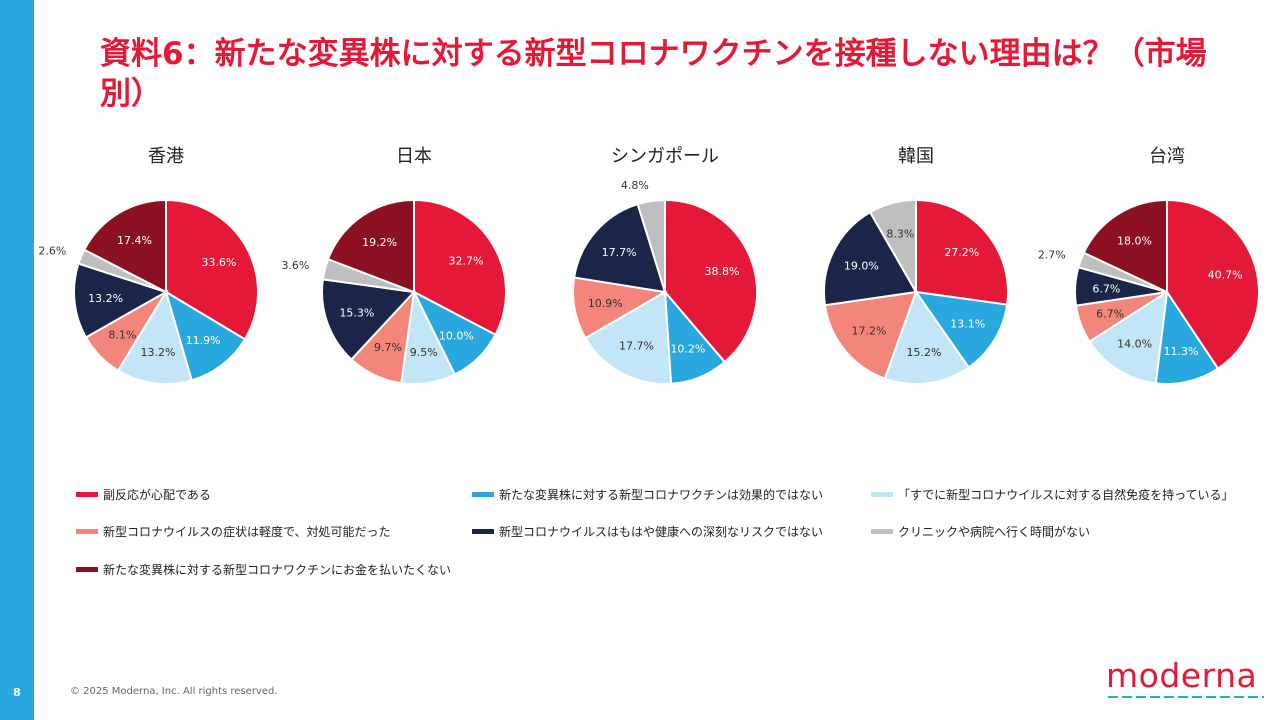 The width and height of the screenshot is (1280, 720). I want to click on data-label: 18.0%, so click(1134, 241).